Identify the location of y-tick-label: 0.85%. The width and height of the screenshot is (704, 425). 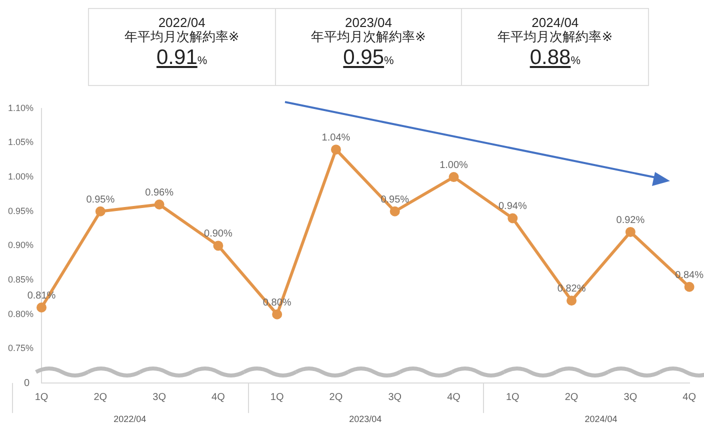
(21, 279).